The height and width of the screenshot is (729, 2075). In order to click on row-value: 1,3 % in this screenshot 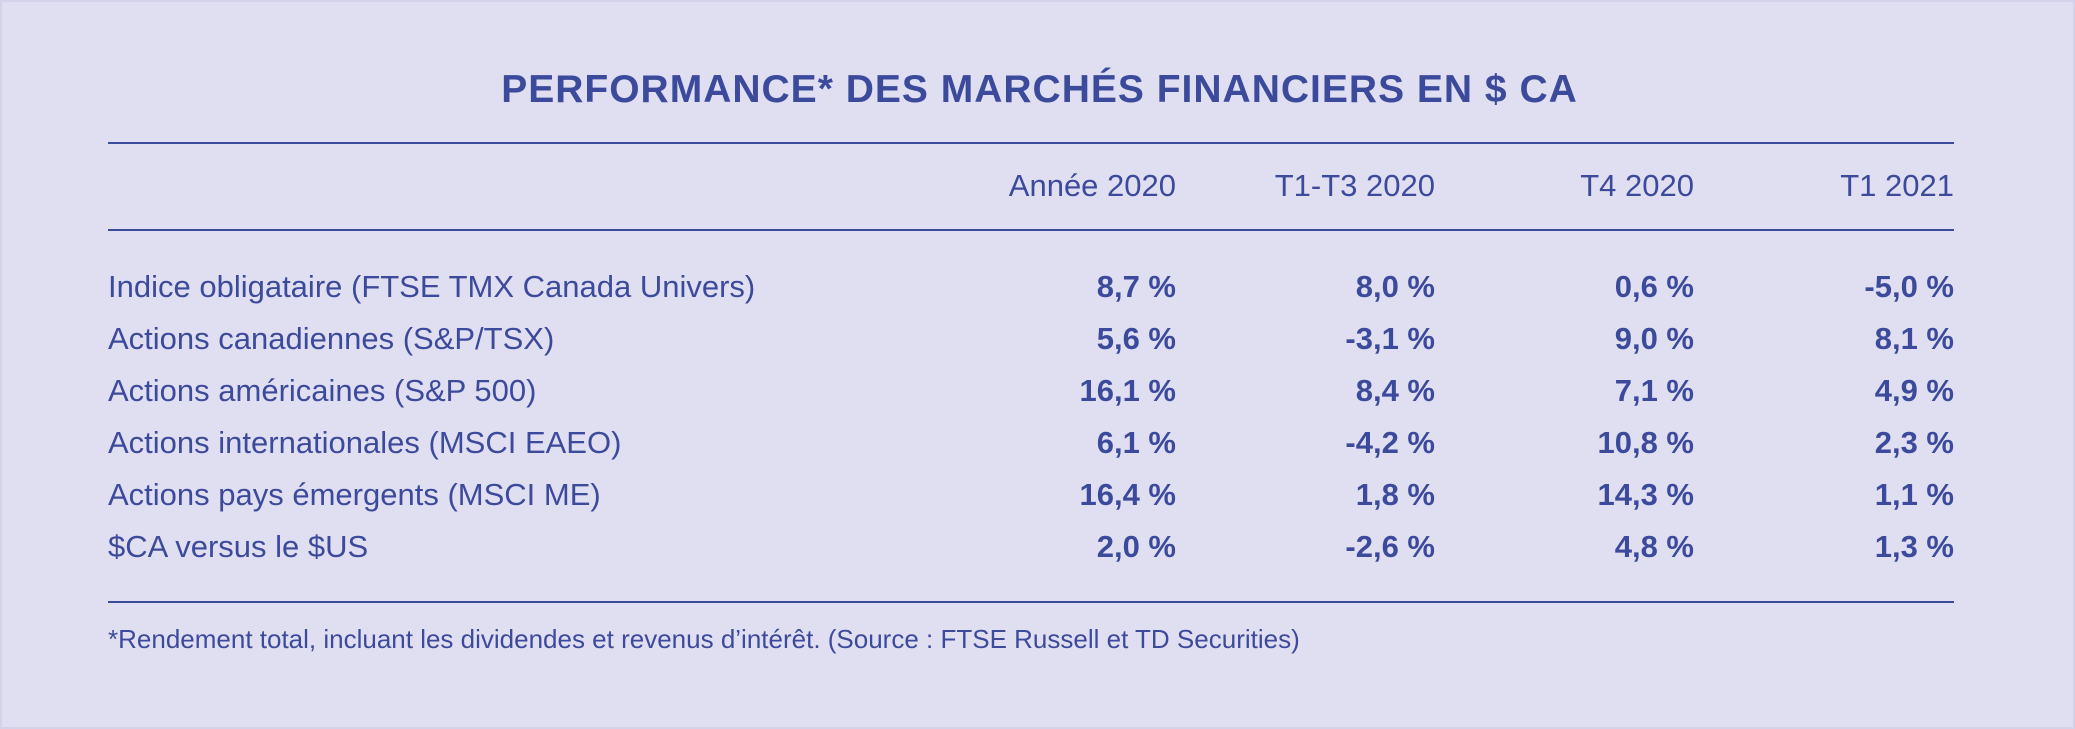, I will do `click(1914, 546)`.